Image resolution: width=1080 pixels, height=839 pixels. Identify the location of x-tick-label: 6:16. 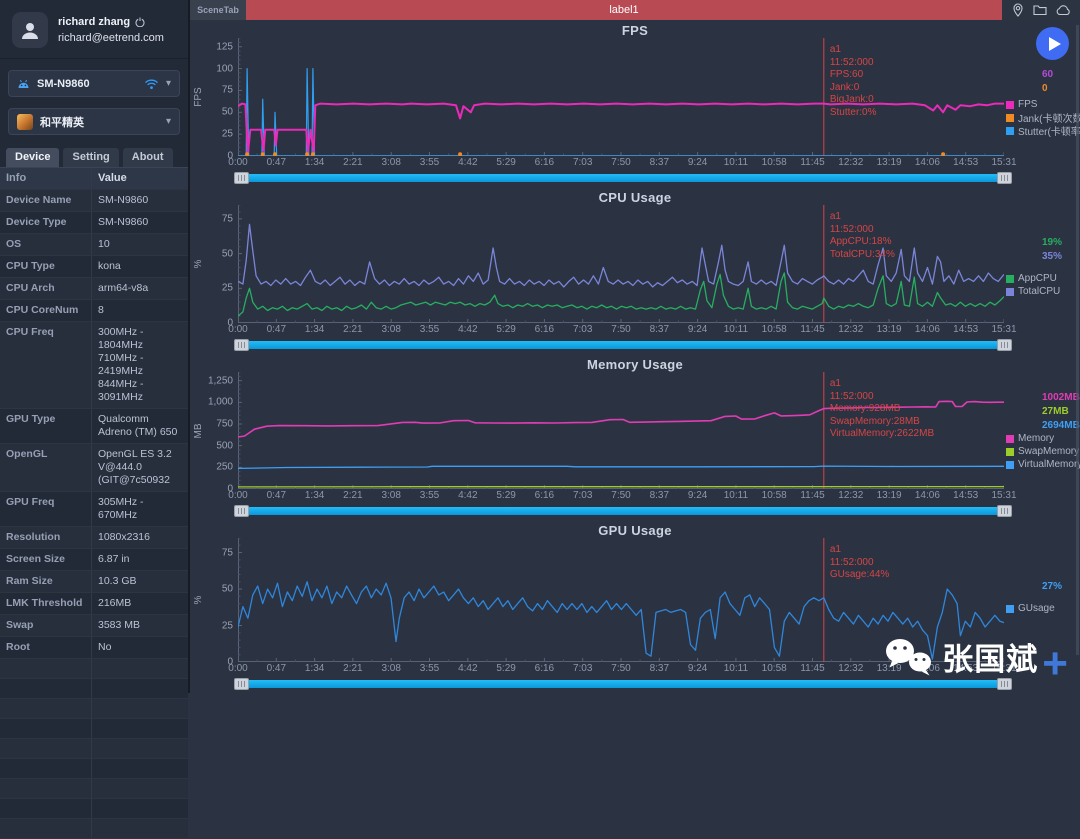
(544, 495).